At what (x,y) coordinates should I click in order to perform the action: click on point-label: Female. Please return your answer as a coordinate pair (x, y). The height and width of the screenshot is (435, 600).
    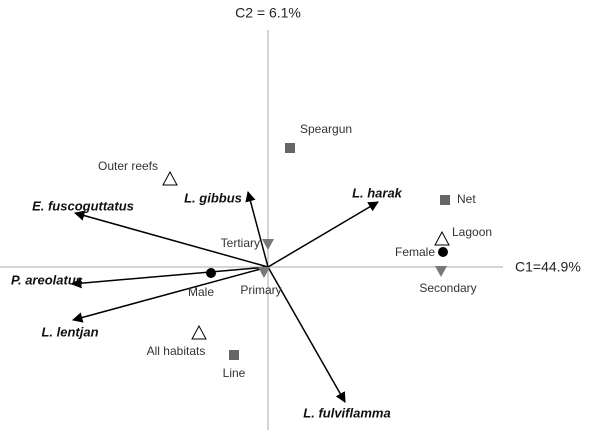
    Looking at the image, I should click on (415, 252).